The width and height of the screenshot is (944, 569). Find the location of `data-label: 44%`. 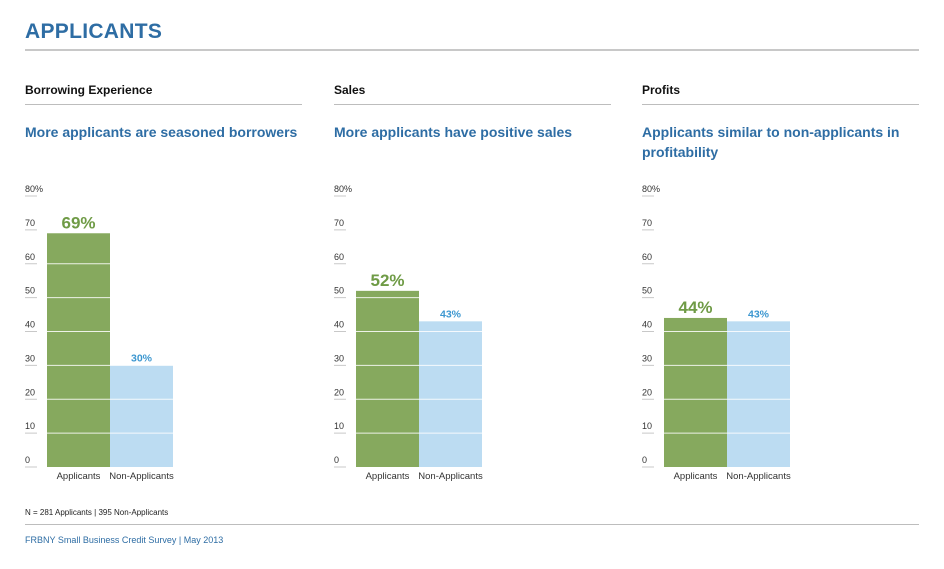

data-label: 44% is located at coordinates (695, 307).